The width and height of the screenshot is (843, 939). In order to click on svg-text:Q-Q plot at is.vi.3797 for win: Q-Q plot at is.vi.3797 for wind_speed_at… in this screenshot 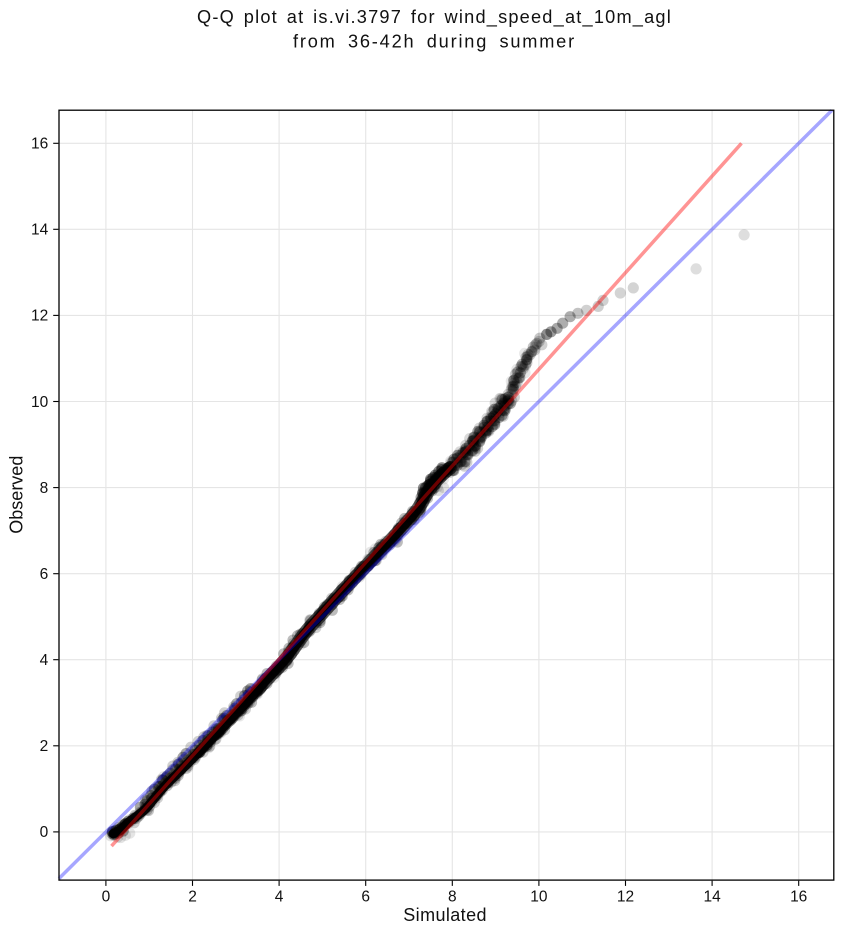, I will do `click(434, 17)`.